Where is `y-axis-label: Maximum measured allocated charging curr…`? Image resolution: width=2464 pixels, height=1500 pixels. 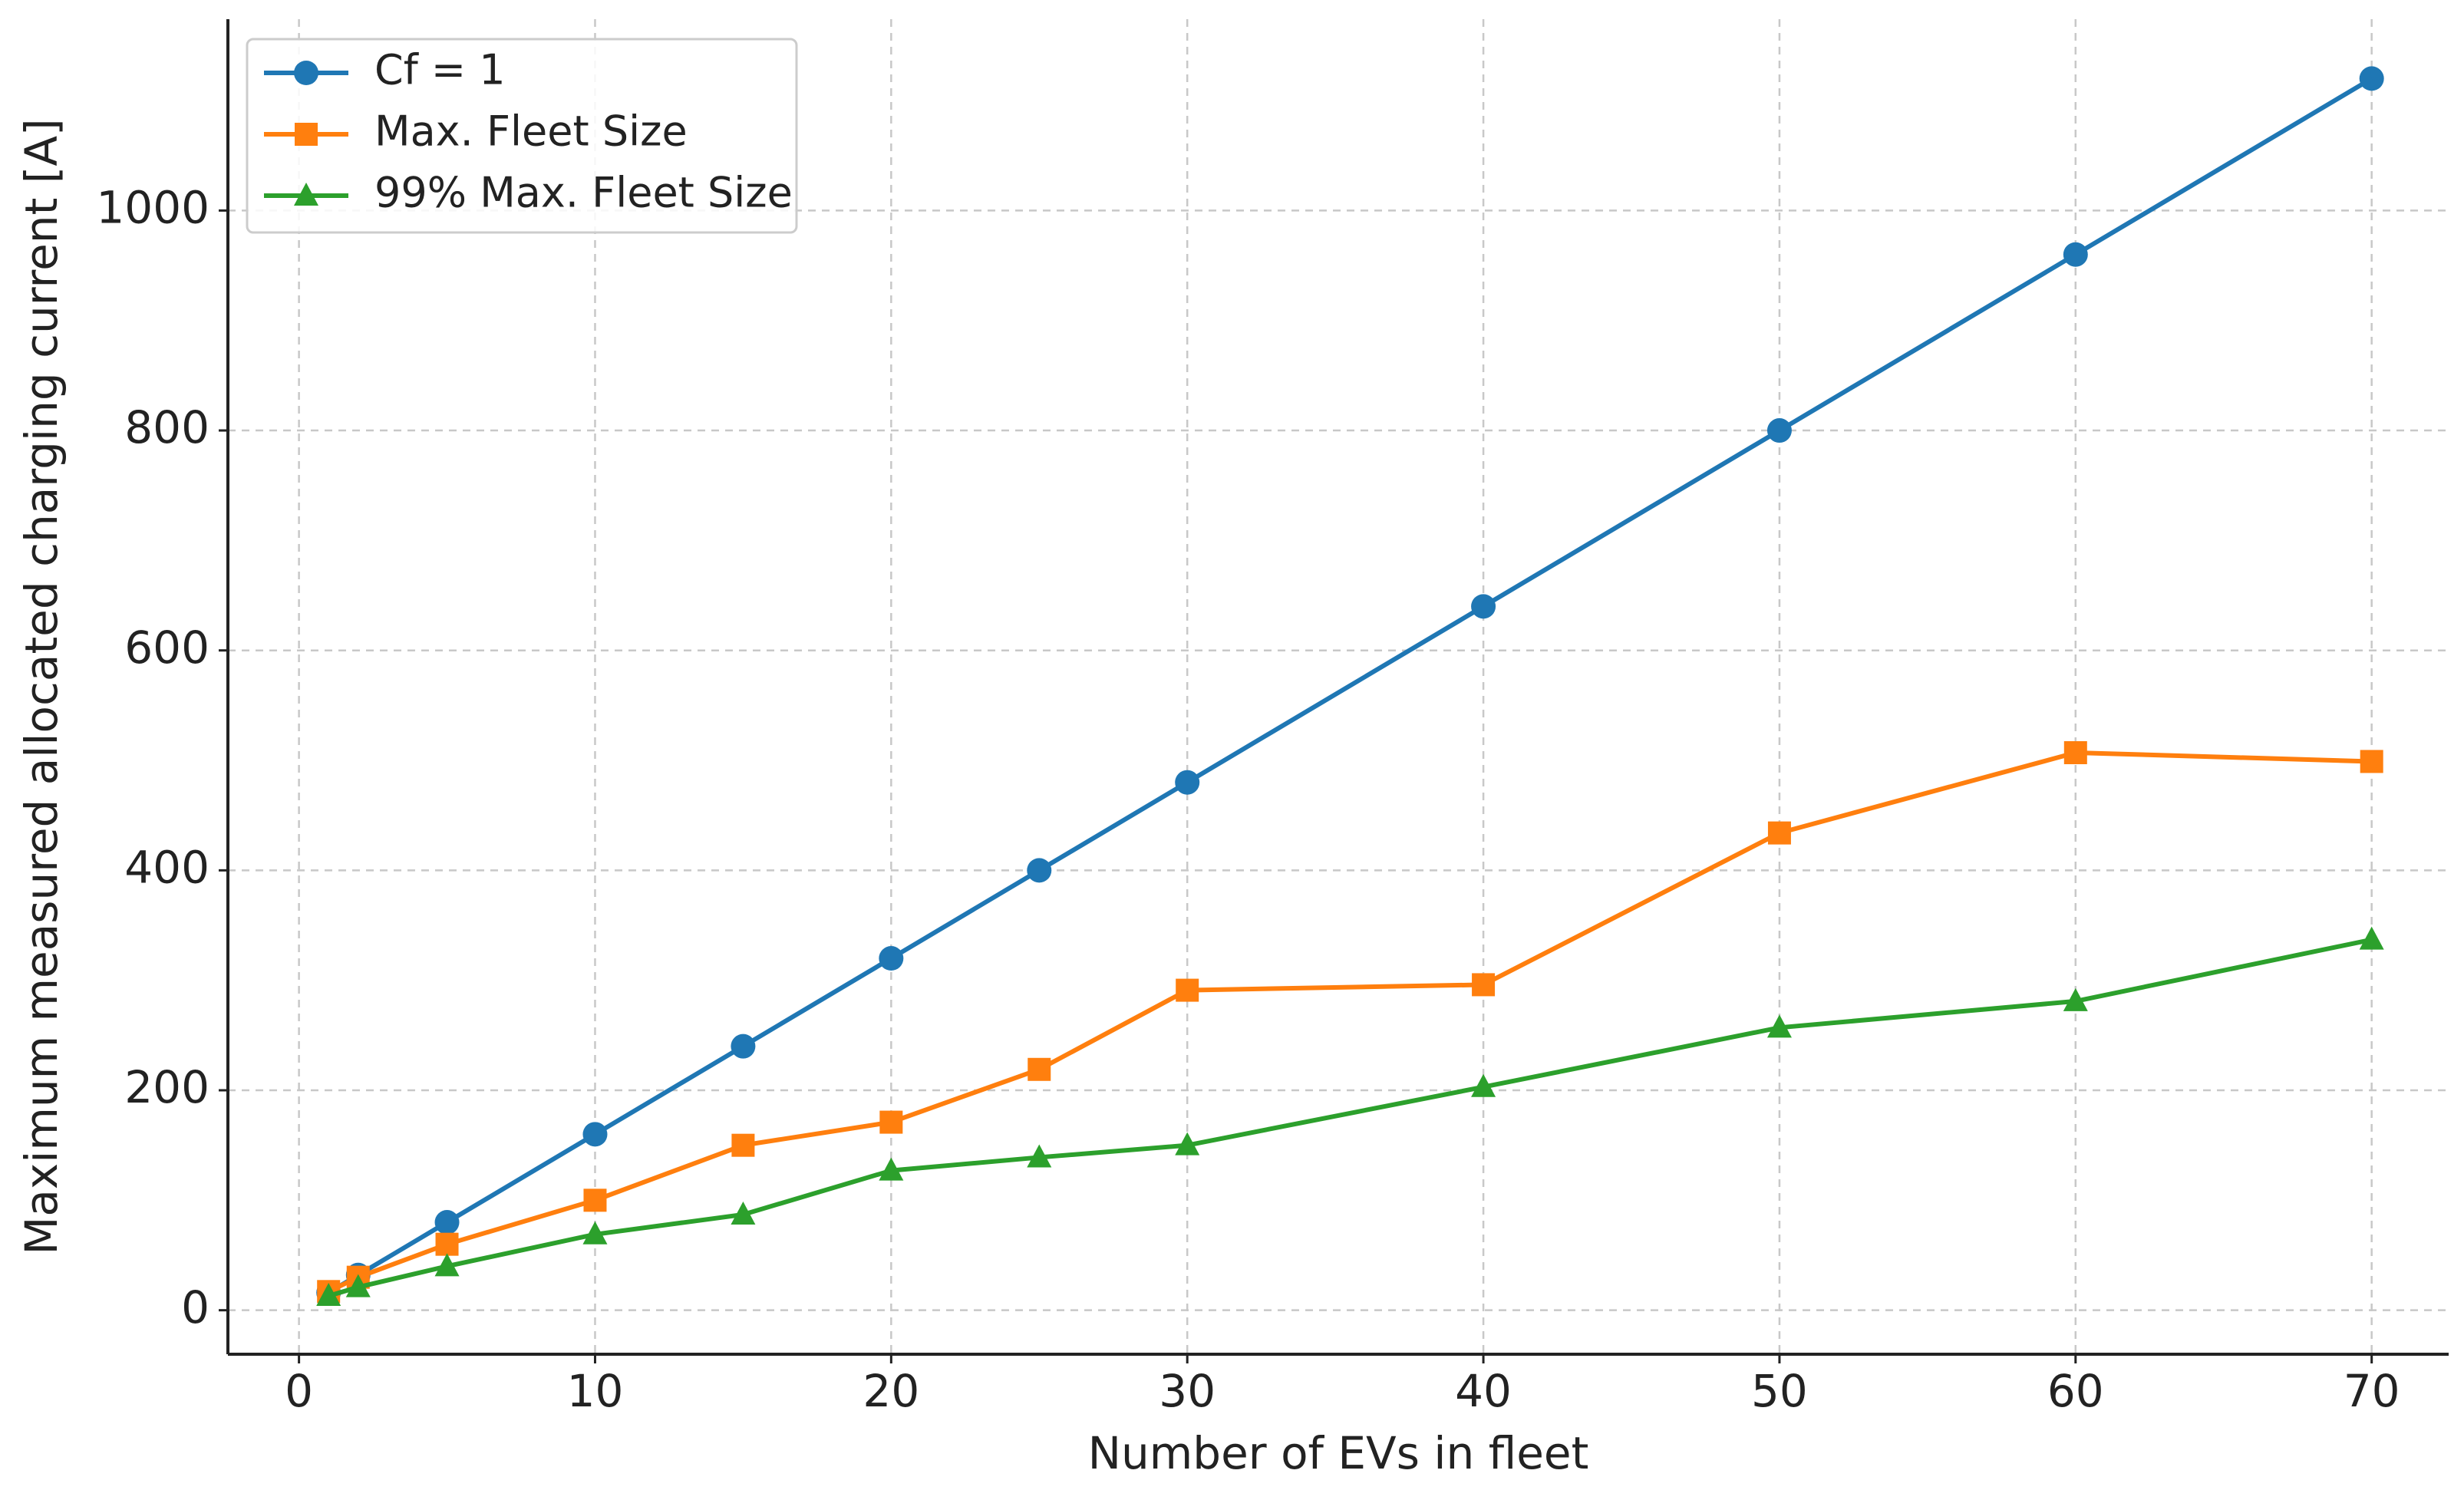 y-axis-label: Maximum measured allocated charging curr… is located at coordinates (42, 686).